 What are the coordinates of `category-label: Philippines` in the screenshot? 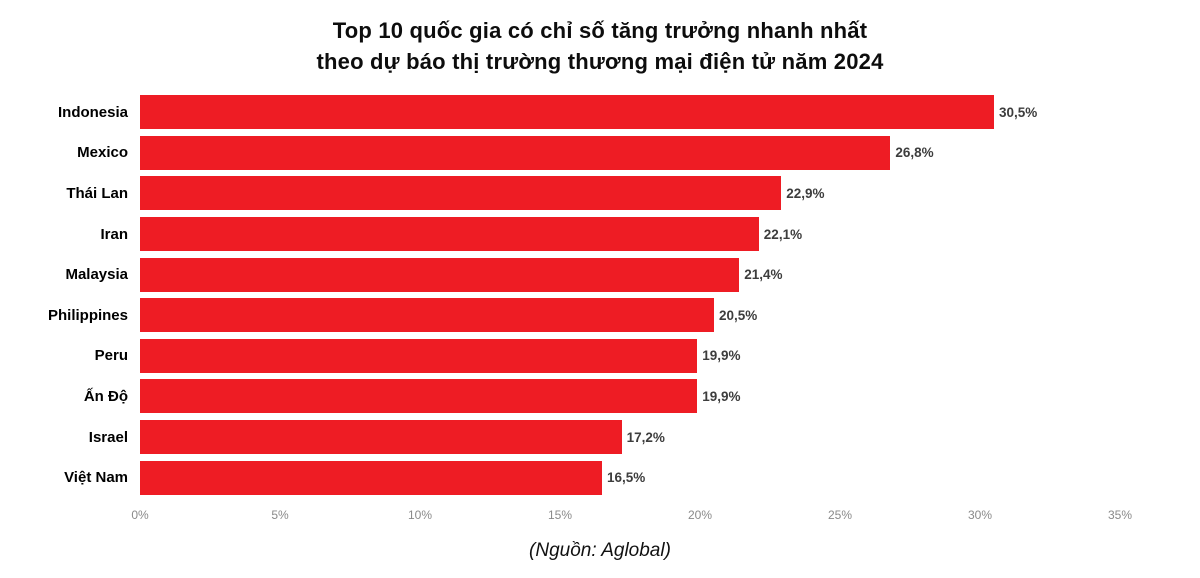 It's located at (87, 315).